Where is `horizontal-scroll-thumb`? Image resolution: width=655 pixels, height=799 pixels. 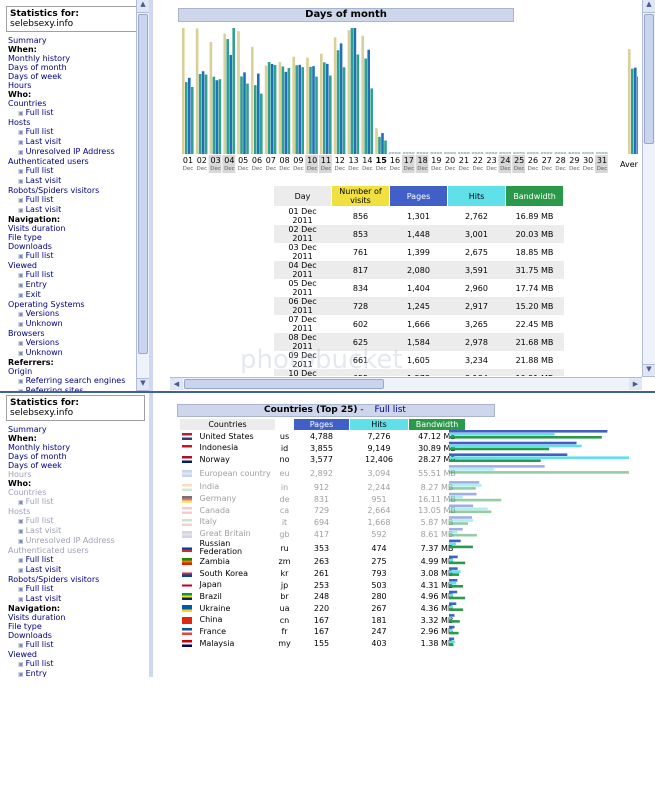 horizontal-scroll-thumb is located at coordinates (284, 384).